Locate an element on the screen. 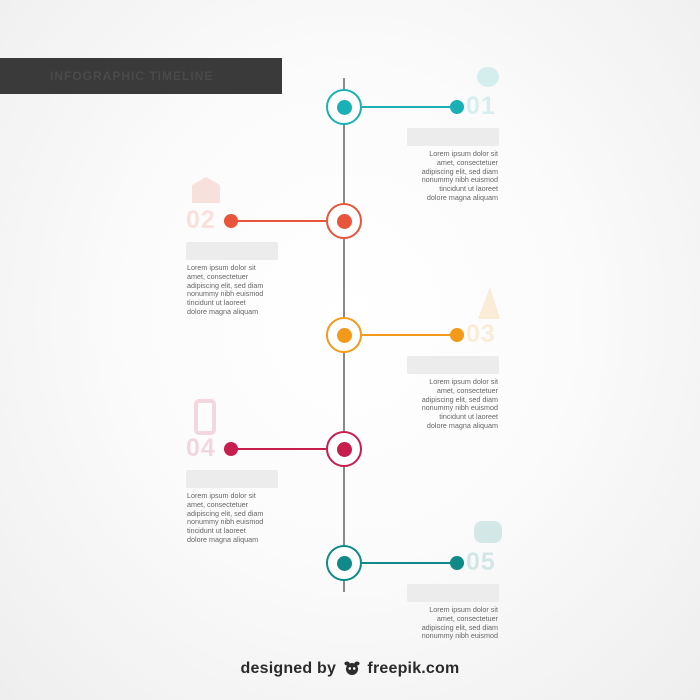 The width and height of the screenshot is (700, 700). step-number-03: 03 is located at coordinates (481, 334).